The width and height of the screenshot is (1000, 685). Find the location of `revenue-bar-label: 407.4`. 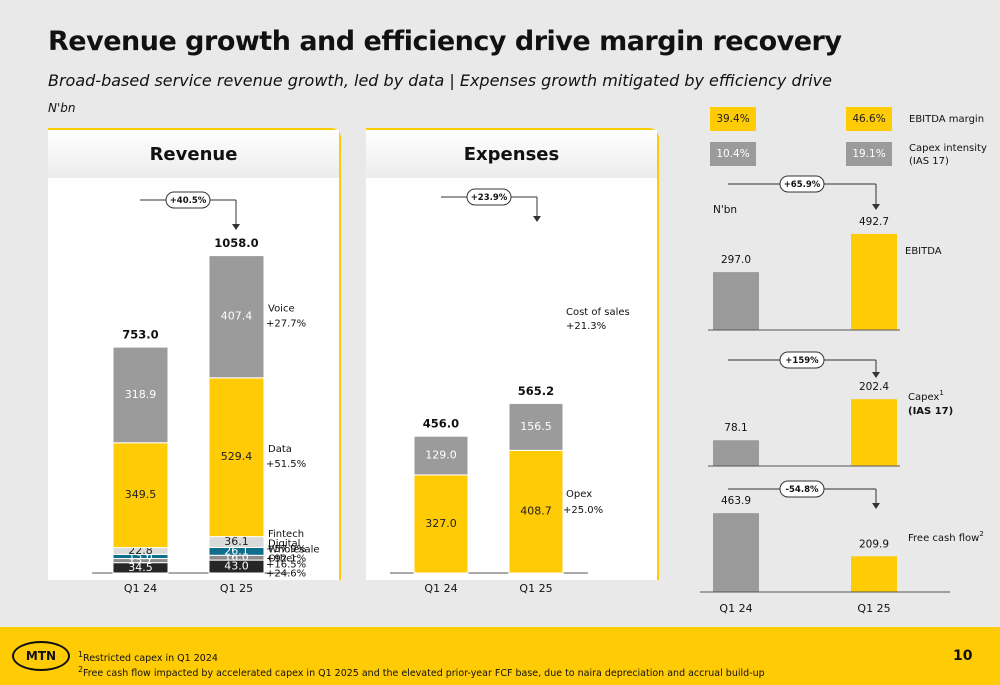

revenue-bar-label: 407.4 is located at coordinates (237, 316).